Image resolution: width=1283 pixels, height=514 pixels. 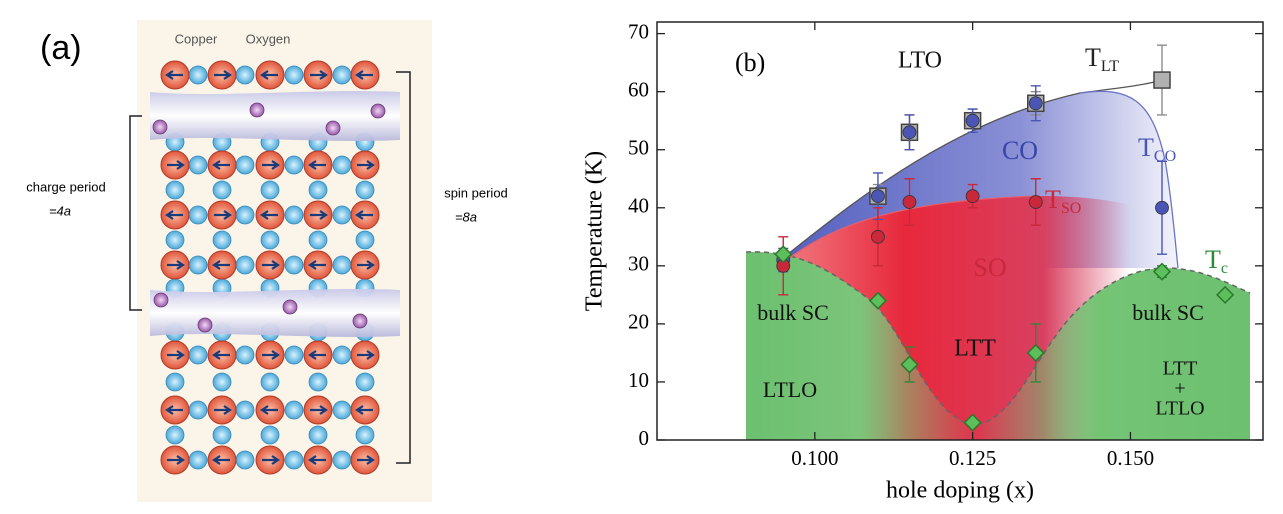 What do you see at coordinates (638, 89) in the screenshot?
I see `y-tick-label: 60` at bounding box center [638, 89].